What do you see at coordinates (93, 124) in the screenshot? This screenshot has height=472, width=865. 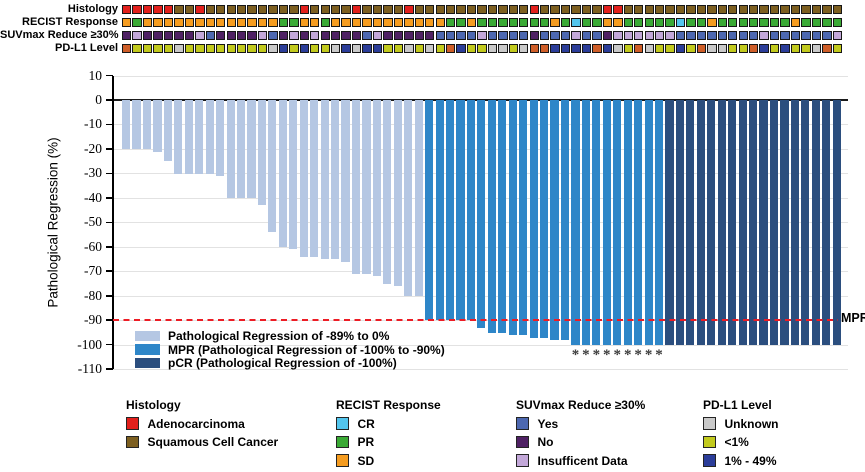 I see `y-tick-label: -10` at bounding box center [93, 124].